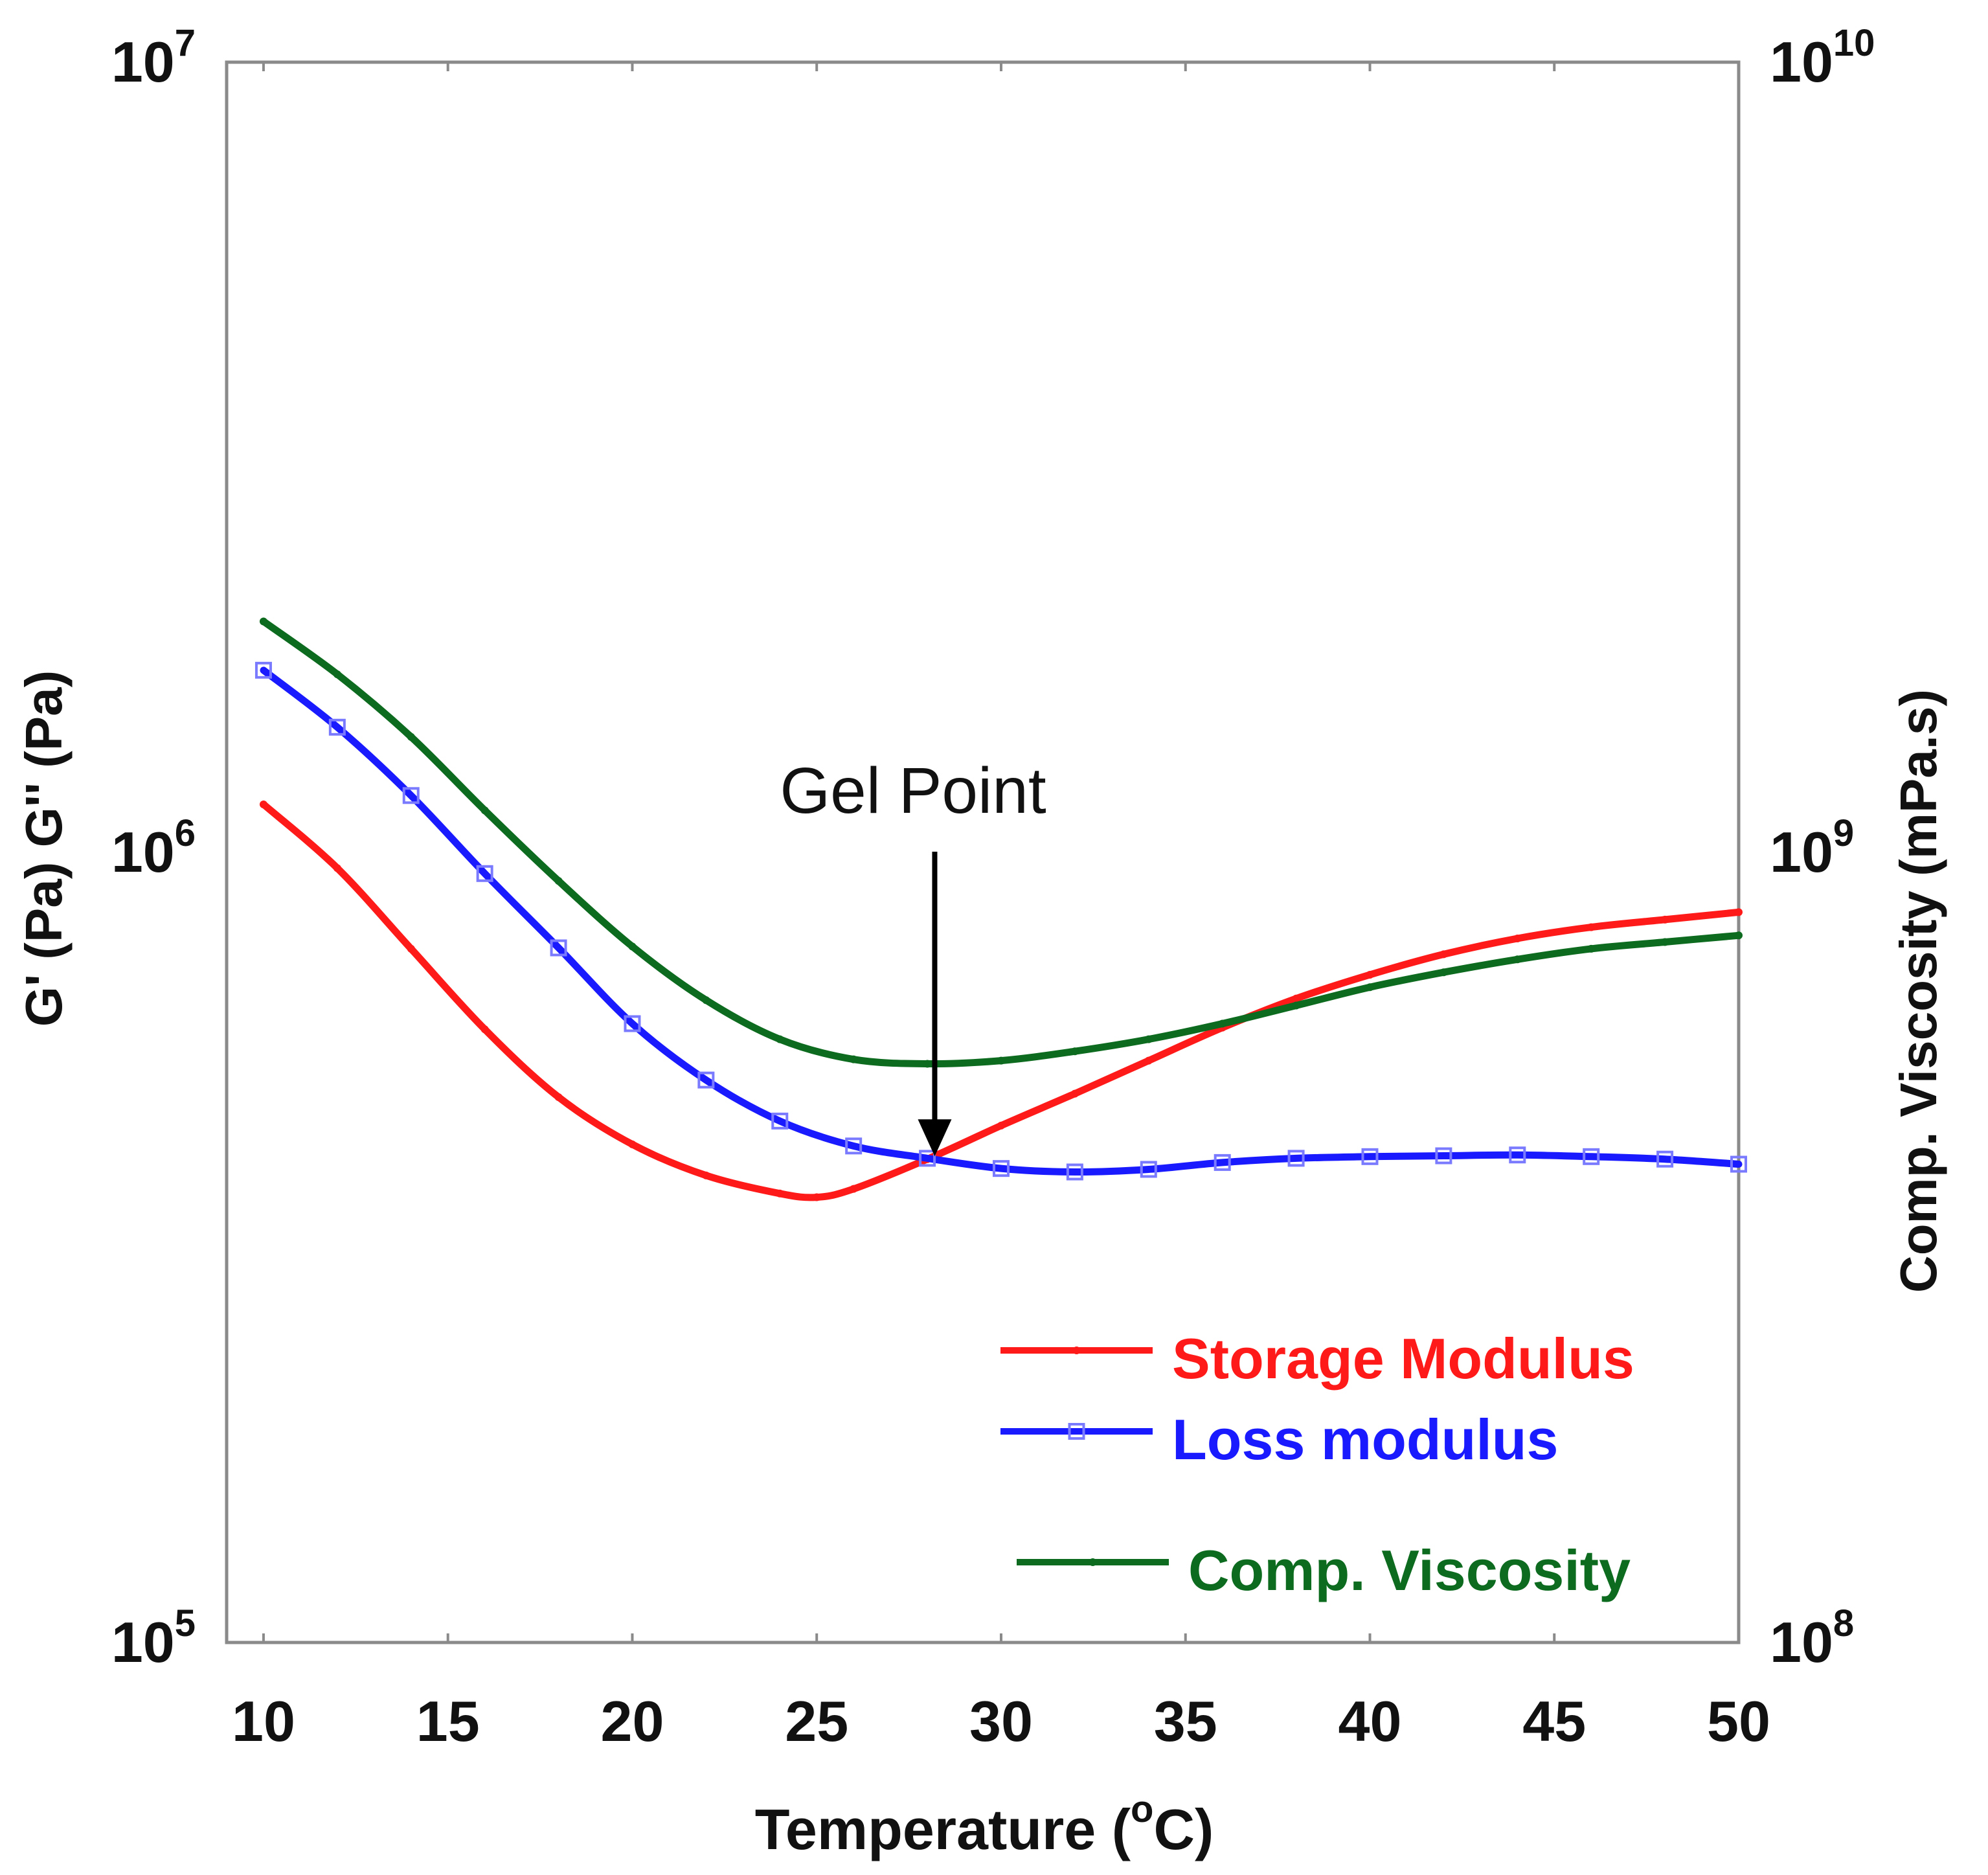 The height and width of the screenshot is (1875, 1988). I want to click on y-axis-right-title: Comp. Viscosity (mPa.s), so click(1919, 991).